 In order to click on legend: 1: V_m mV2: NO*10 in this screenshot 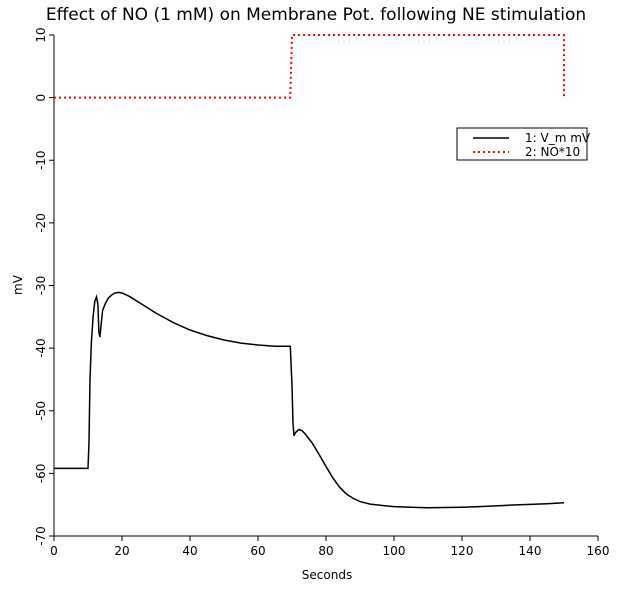, I will do `click(523, 144)`.